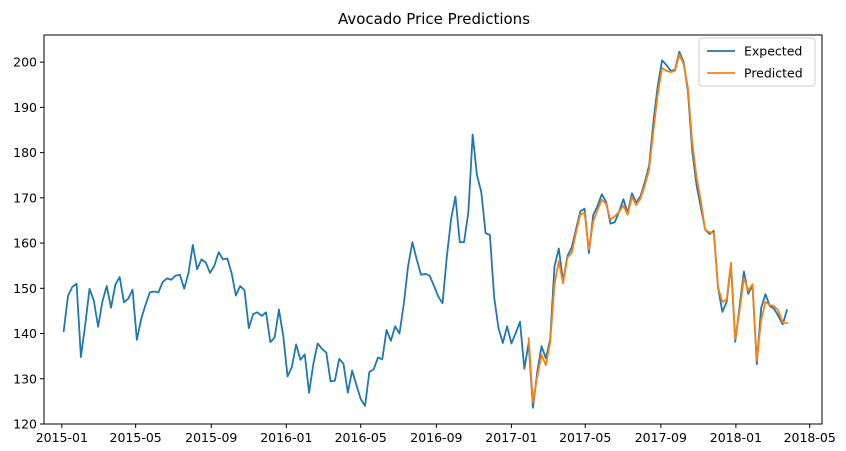 This screenshot has width=846, height=451. What do you see at coordinates (434, 19) in the screenshot?
I see `chart-title: Avocado Price Predictions` at bounding box center [434, 19].